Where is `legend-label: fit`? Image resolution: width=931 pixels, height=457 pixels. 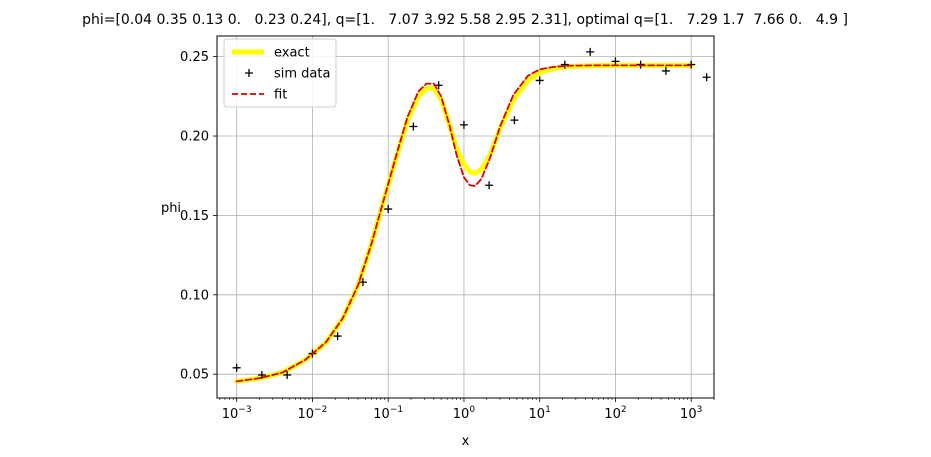 legend-label: fit is located at coordinates (280, 95).